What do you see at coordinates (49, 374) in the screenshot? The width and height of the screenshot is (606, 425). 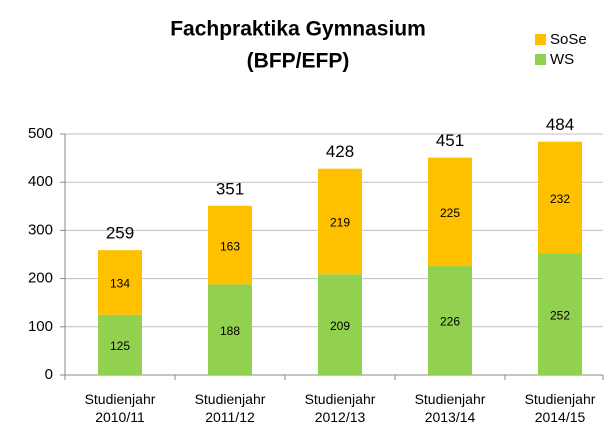 I see `y-tick-label: 0` at bounding box center [49, 374].